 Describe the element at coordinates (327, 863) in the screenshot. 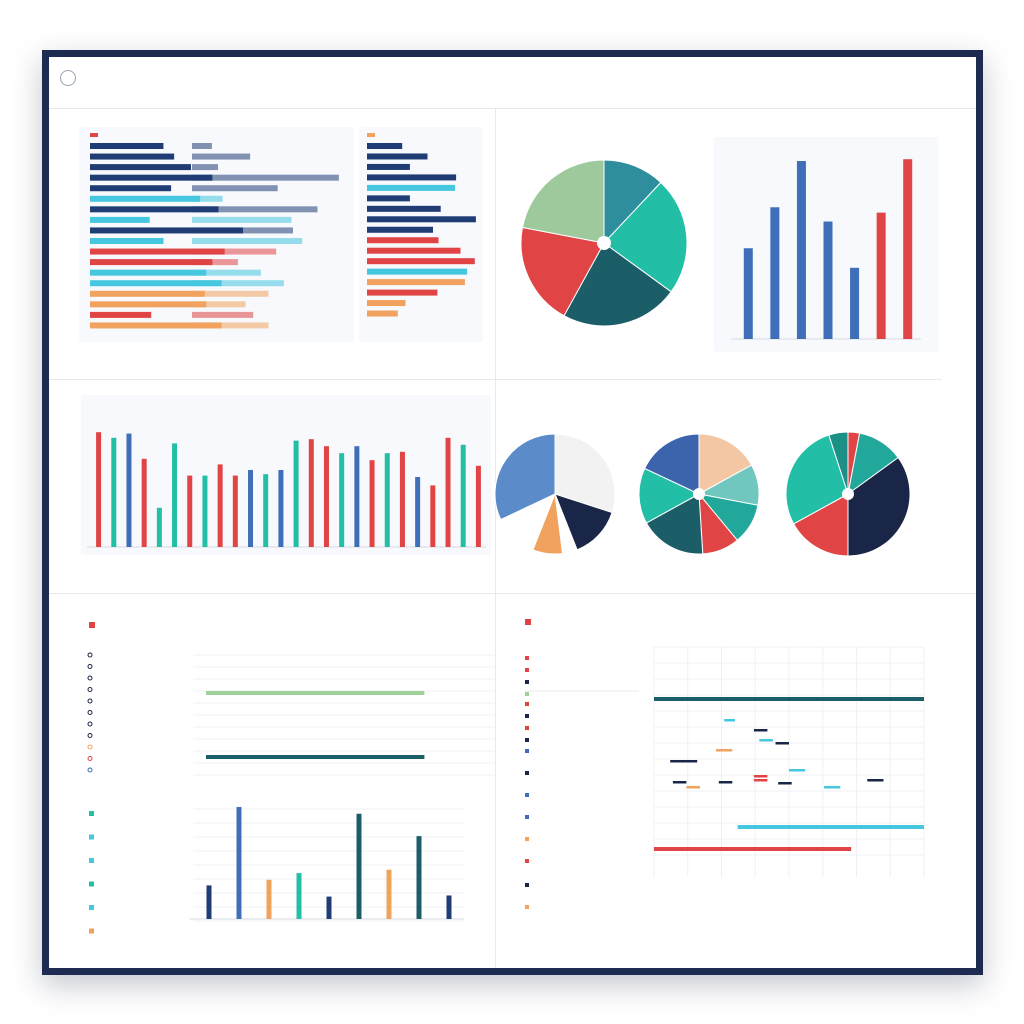

I see `vbar-3-chart` at that location.